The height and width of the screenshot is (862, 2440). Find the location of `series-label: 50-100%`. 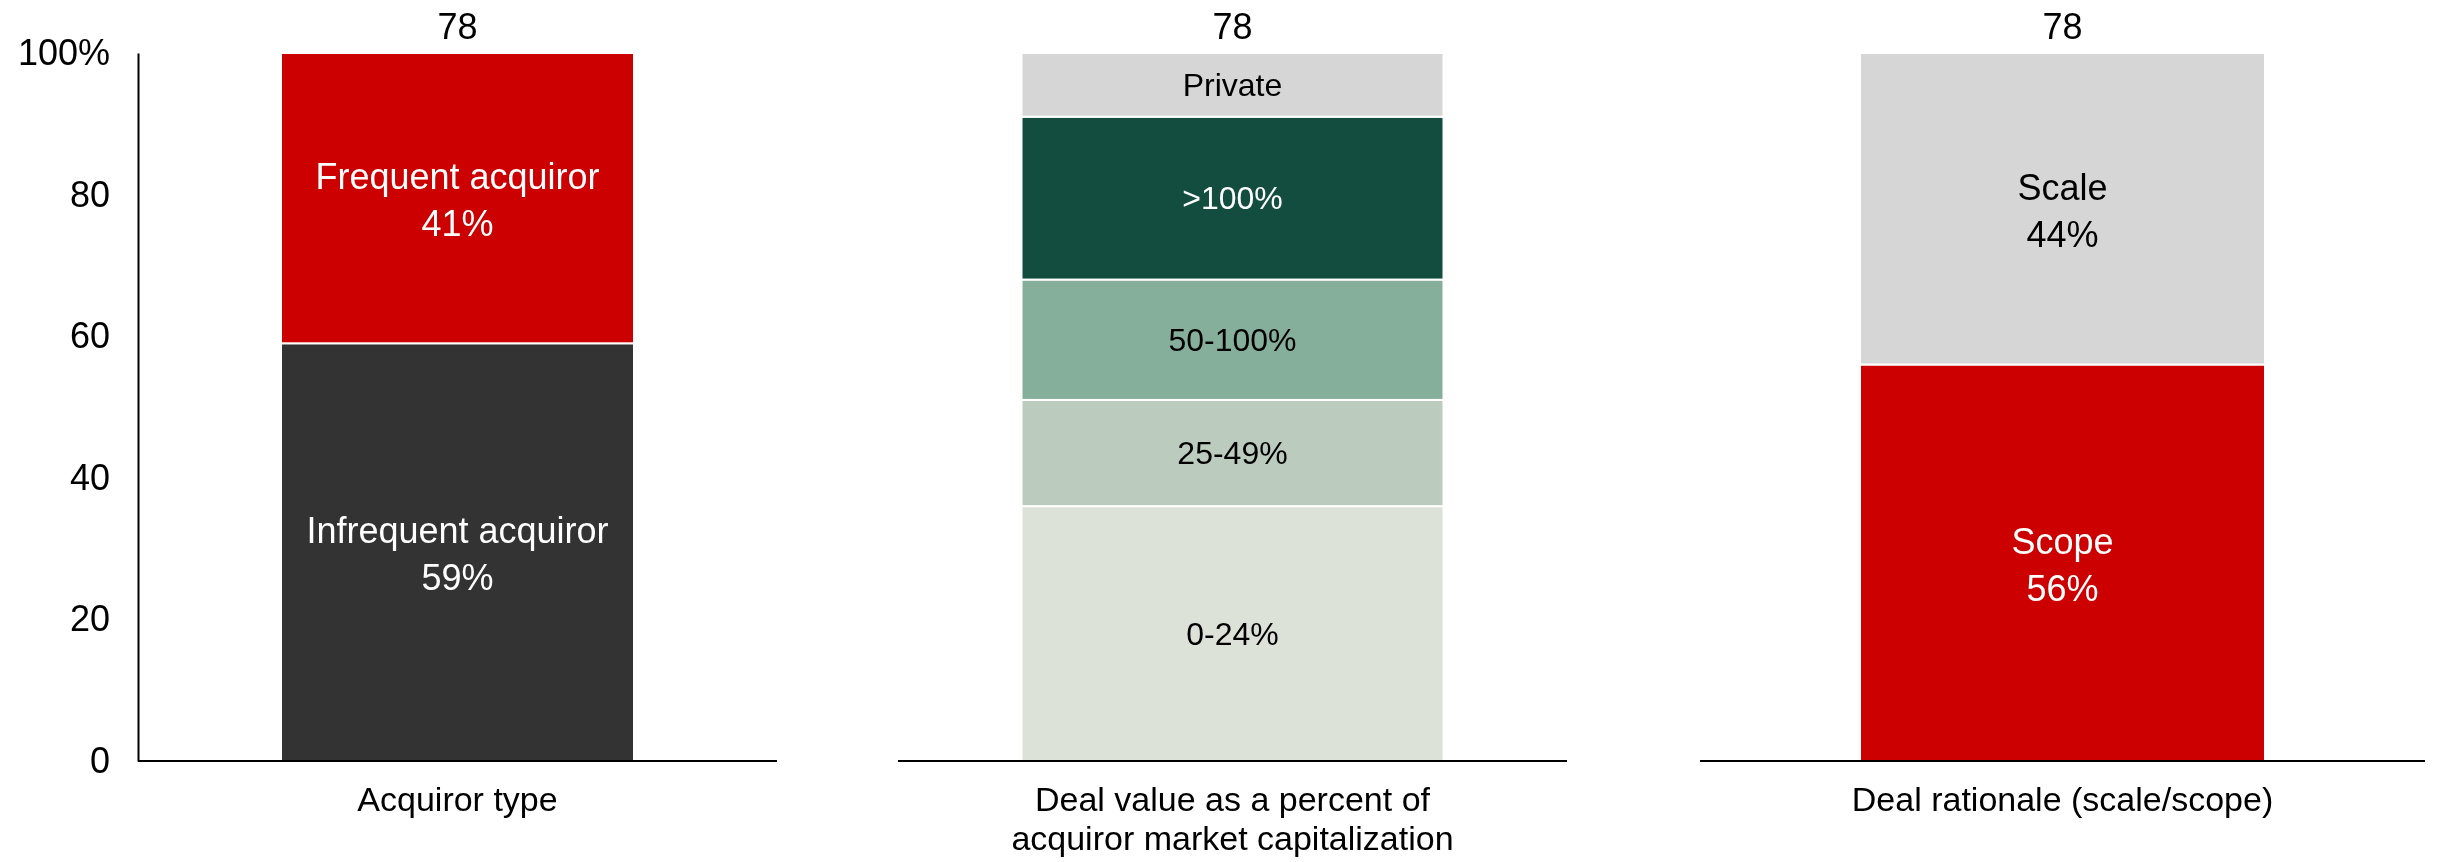

series-label: 50-100% is located at coordinates (1232, 339).